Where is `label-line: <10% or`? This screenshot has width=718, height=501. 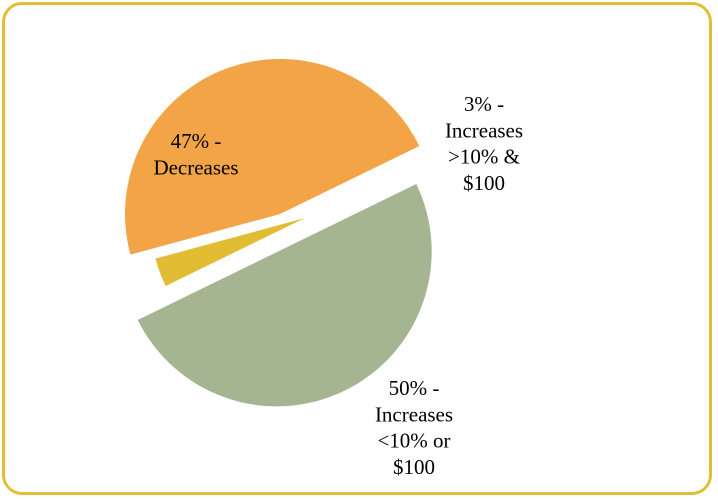 label-line: <10% or is located at coordinates (413, 441).